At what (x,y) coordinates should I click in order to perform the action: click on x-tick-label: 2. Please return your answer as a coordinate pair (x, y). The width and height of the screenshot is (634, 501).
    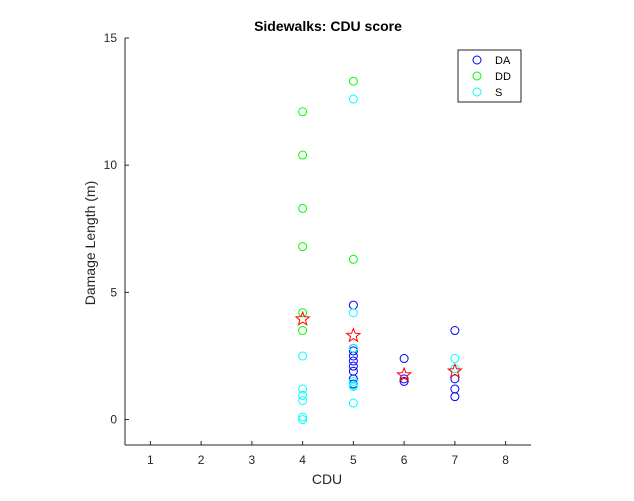
    Looking at the image, I should click on (201, 460).